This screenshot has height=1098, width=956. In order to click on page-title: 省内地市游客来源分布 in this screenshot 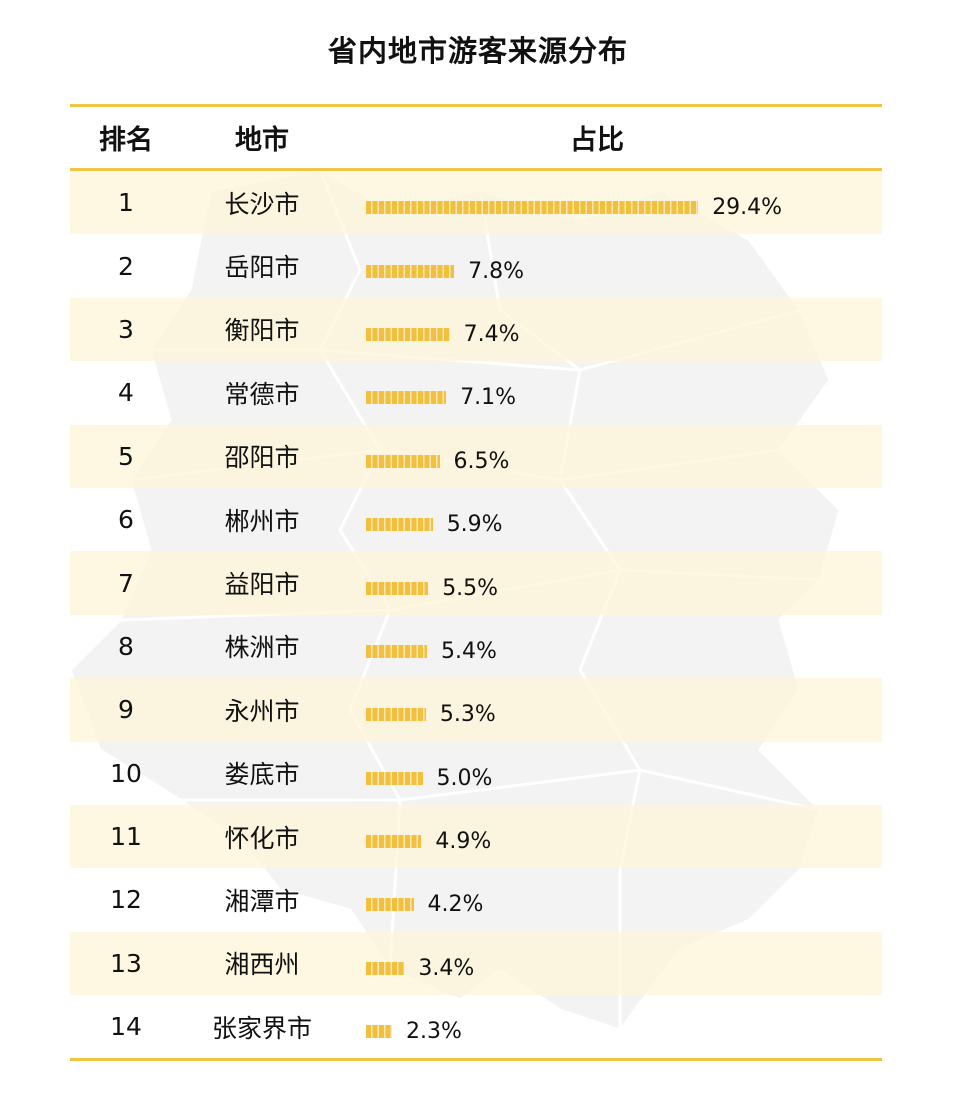, I will do `click(477, 51)`.